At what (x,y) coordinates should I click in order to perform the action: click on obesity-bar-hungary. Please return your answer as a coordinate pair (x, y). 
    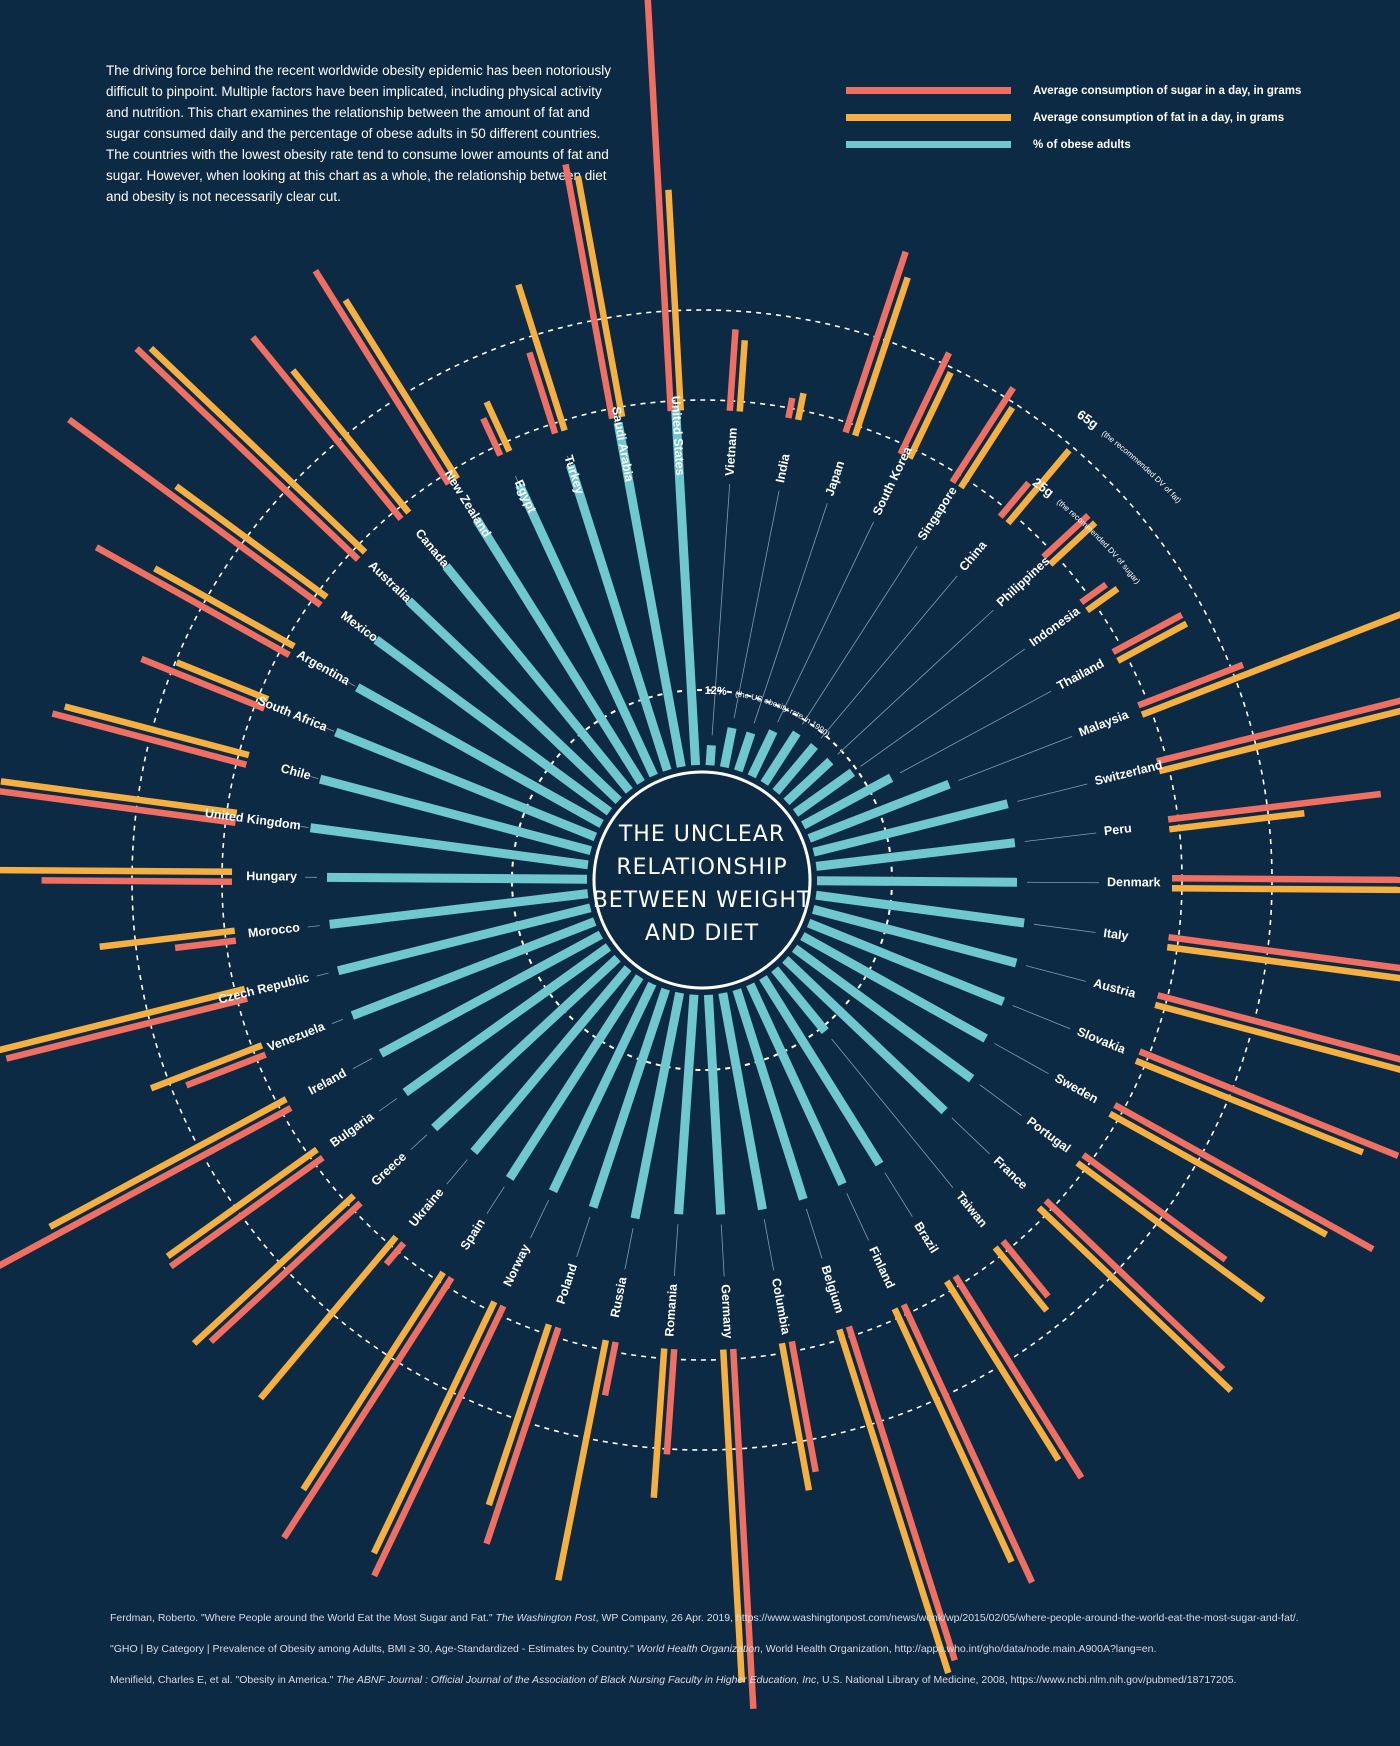
    Looking at the image, I should click on (457, 878).